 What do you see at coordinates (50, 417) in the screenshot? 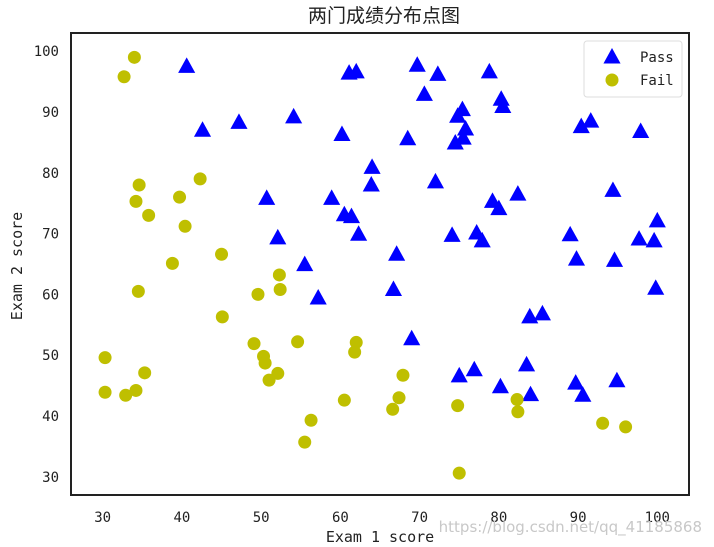
I see `y-tick-label: 40` at bounding box center [50, 417].